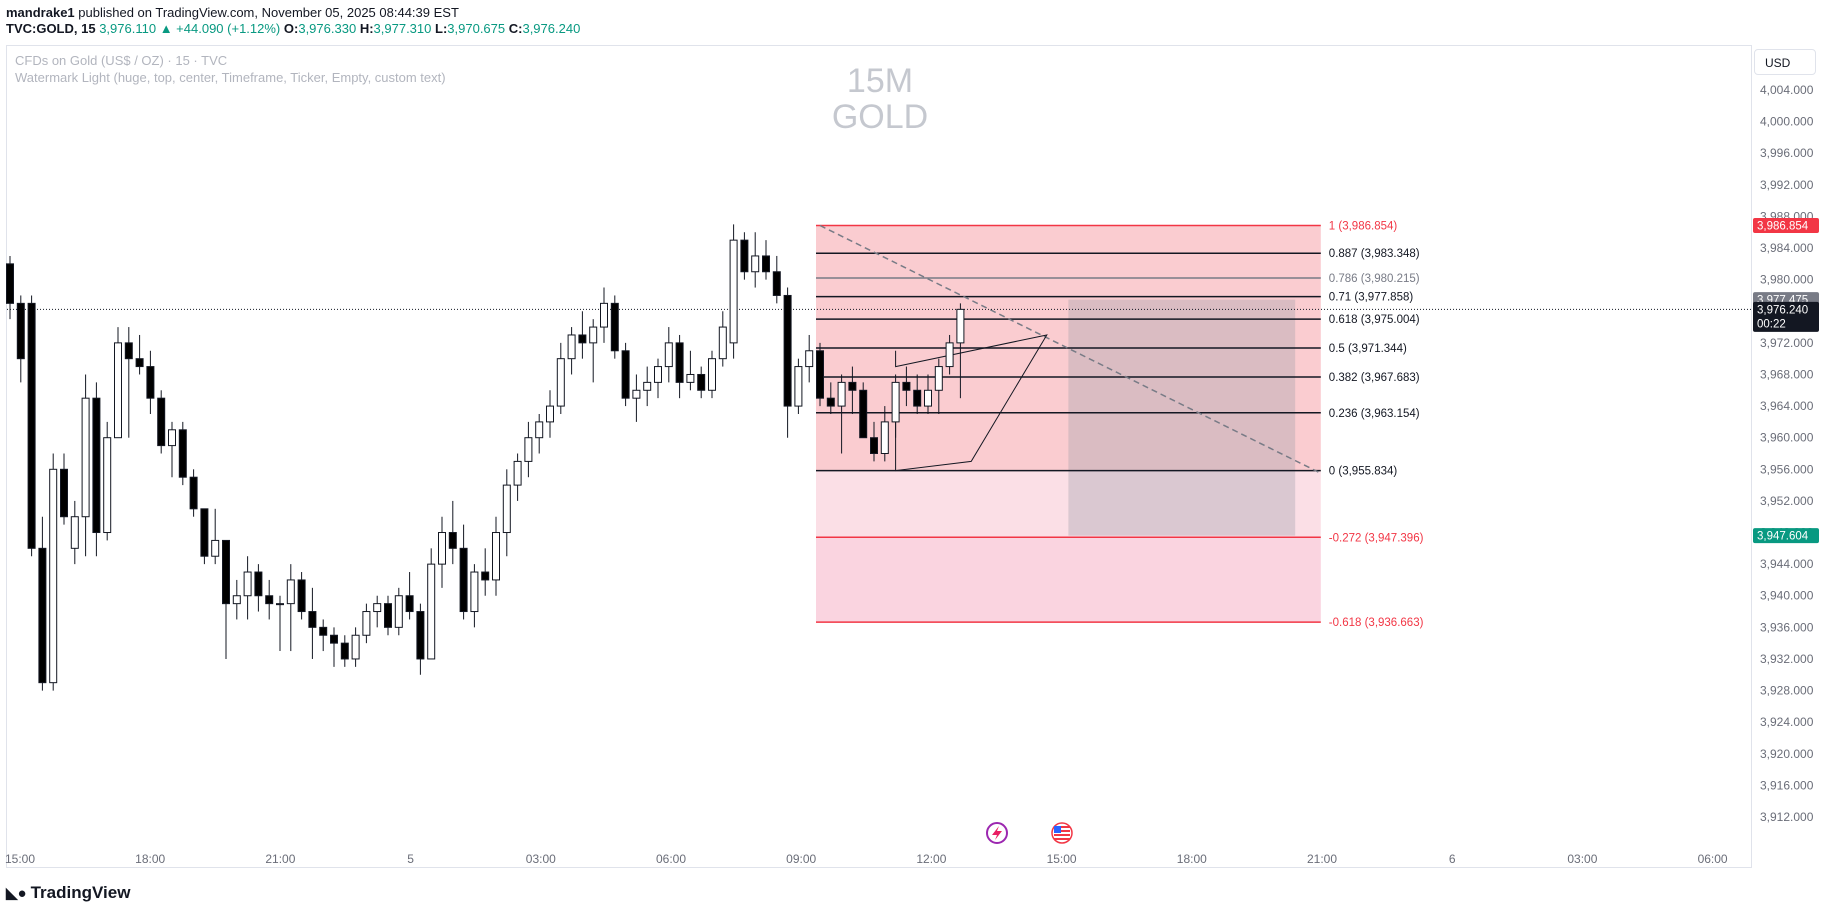 This screenshot has height=911, width=1829. I want to click on x-tick-label: 06:00, so click(1713, 859).